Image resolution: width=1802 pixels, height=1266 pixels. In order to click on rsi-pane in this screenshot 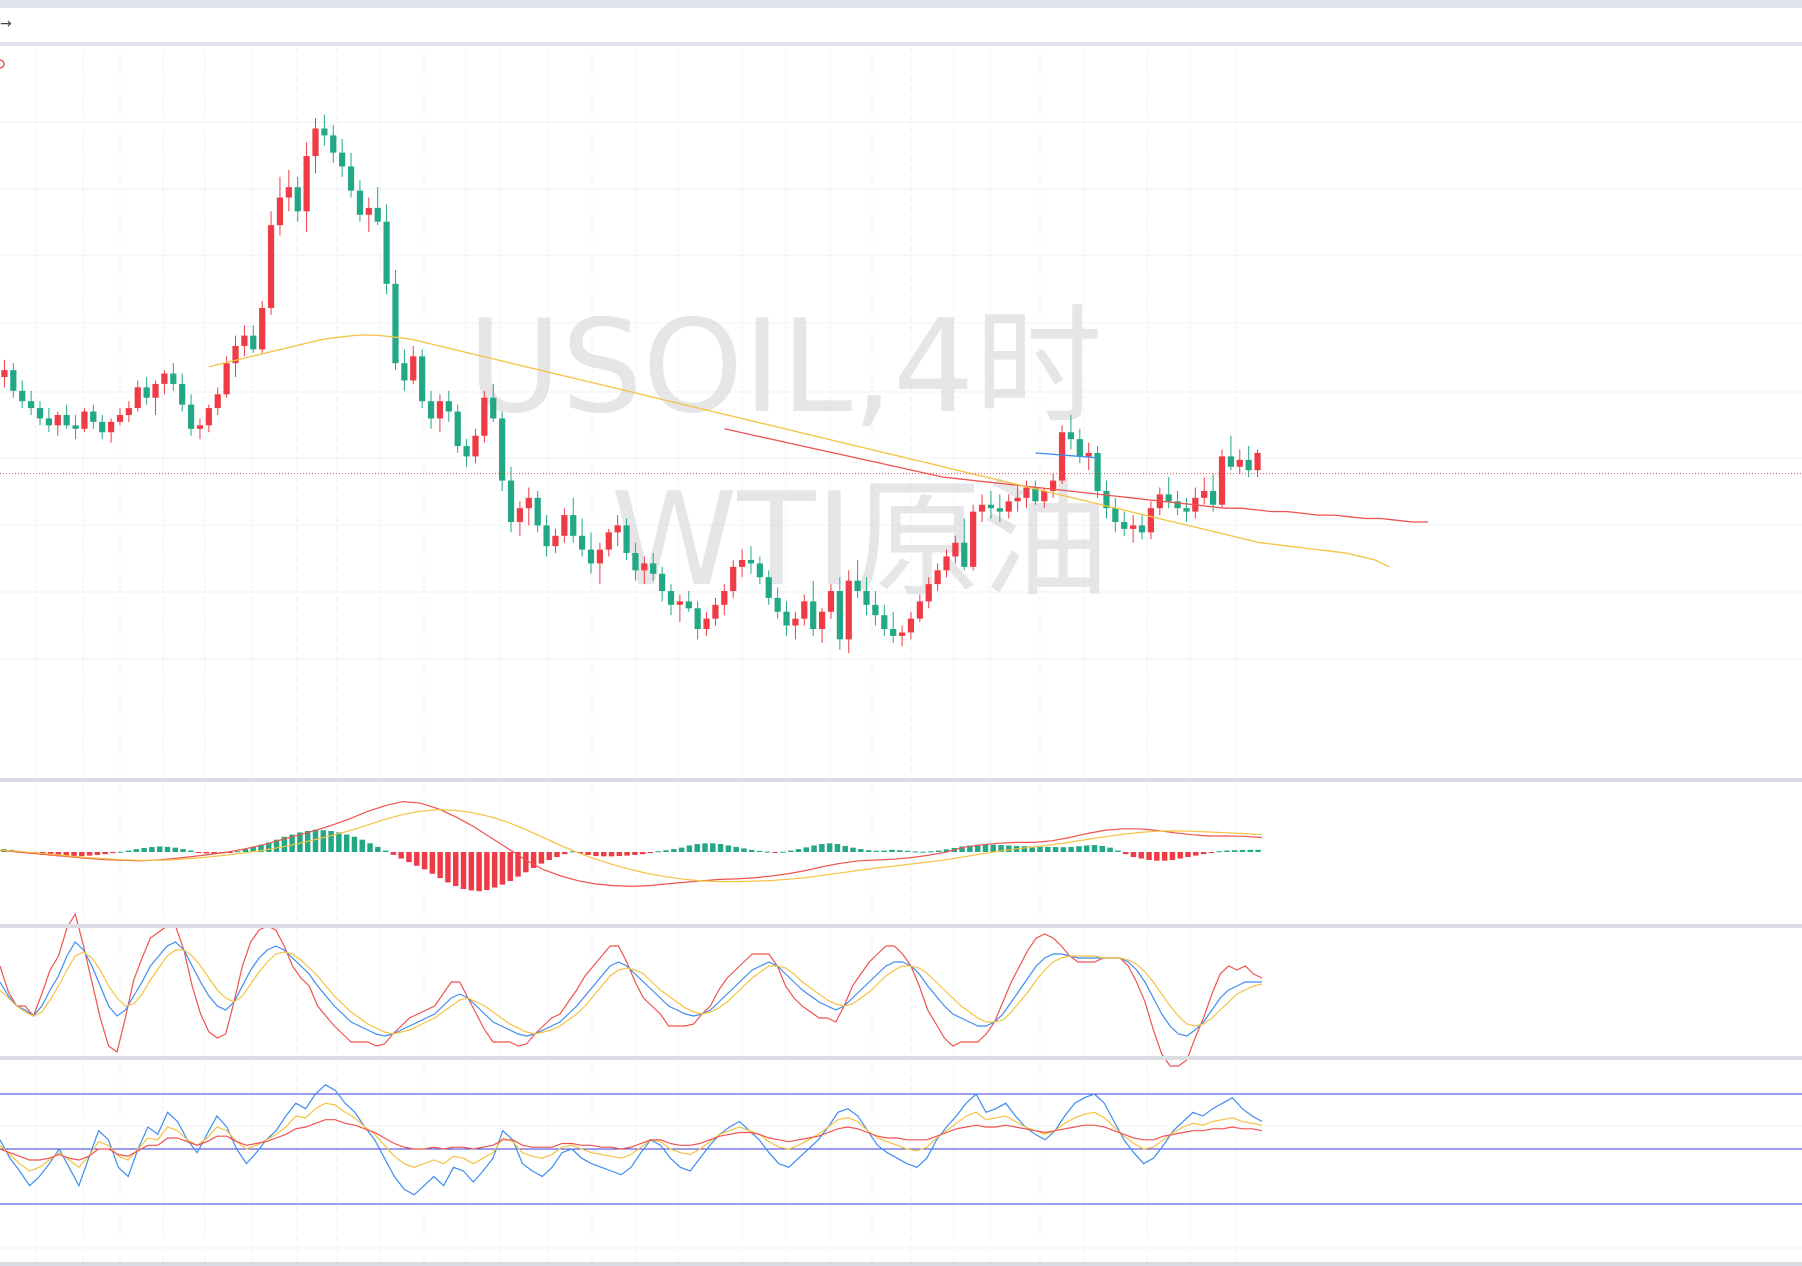, I will do `click(901, 1144)`.